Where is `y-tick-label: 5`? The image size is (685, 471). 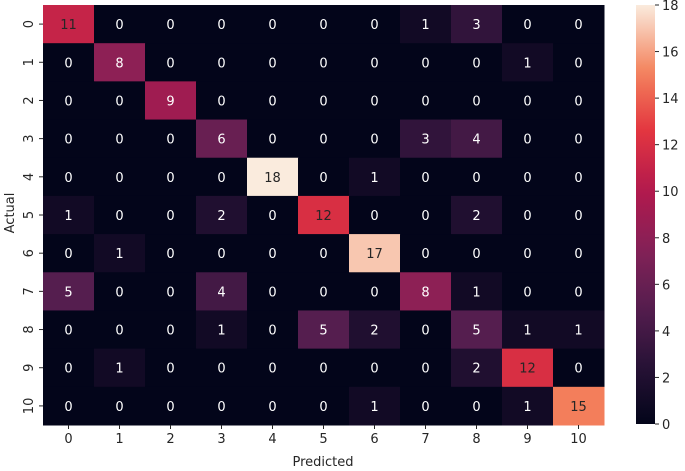 y-tick-label: 5 is located at coordinates (29, 215).